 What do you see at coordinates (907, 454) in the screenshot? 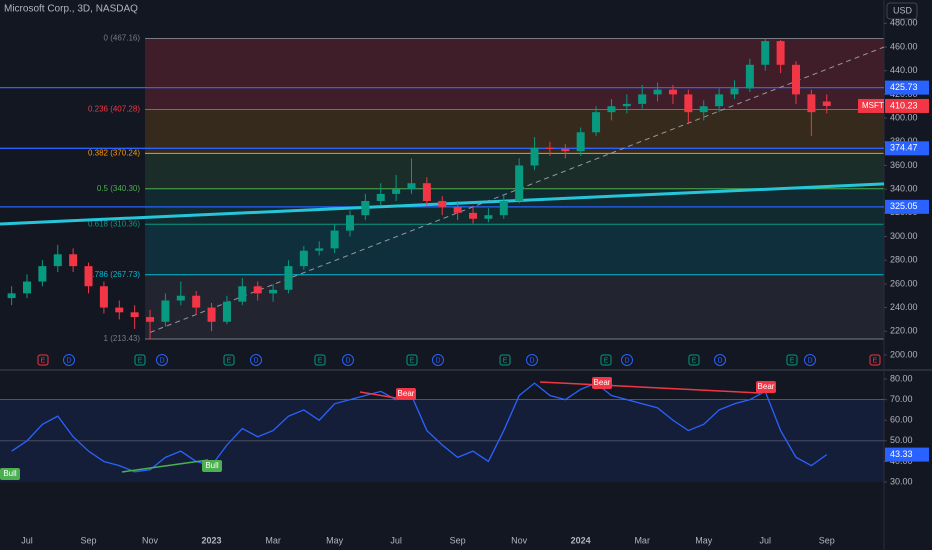
I see `rsi-badge-bg` at bounding box center [907, 454].